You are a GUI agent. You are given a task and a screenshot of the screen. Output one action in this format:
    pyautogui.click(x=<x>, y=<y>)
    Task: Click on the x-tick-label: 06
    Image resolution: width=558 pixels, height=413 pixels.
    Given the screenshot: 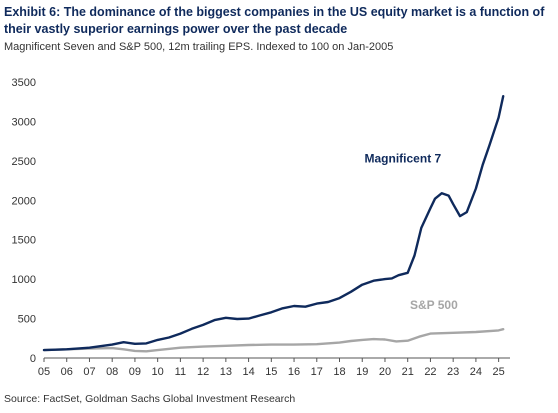 What is the action you would take?
    pyautogui.click(x=67, y=372)
    